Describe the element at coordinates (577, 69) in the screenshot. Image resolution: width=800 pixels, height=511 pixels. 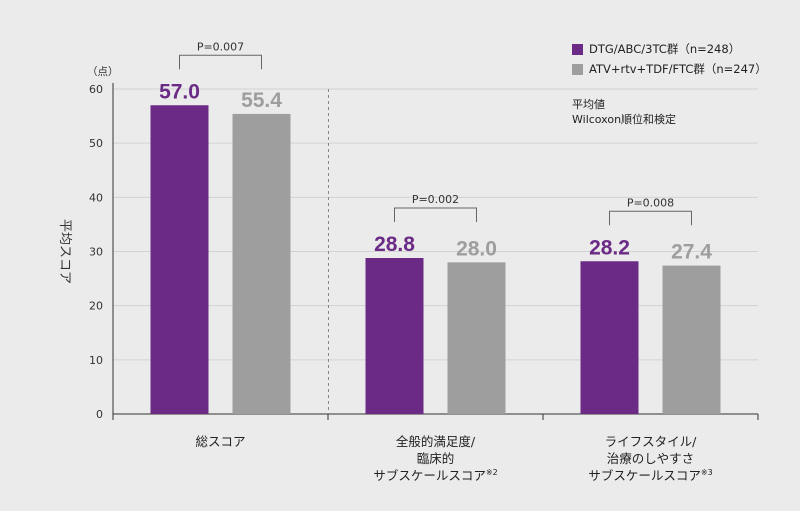
I see `legend-swatch-atv` at that location.